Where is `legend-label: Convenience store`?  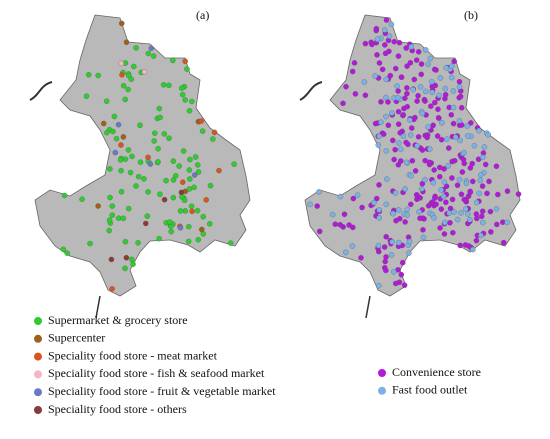 legend-label: Convenience store is located at coordinates (436, 372).